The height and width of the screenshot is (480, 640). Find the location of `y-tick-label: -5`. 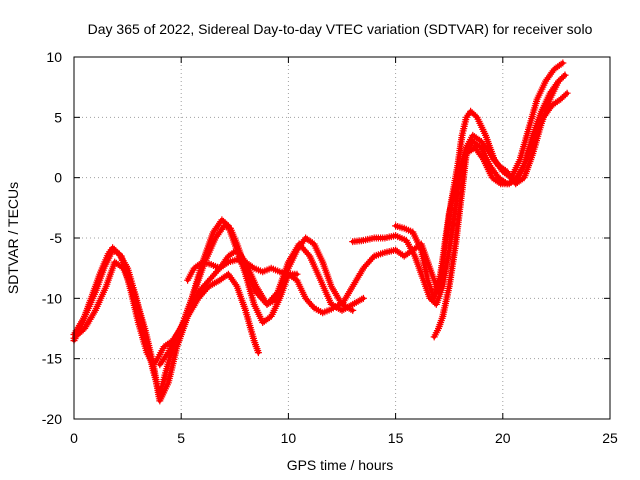

y-tick-label: -5 is located at coordinates (56, 238).